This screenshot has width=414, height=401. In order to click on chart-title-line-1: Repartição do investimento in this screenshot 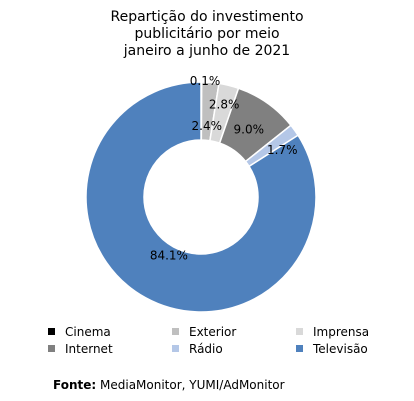, I will do `click(207, 17)`.